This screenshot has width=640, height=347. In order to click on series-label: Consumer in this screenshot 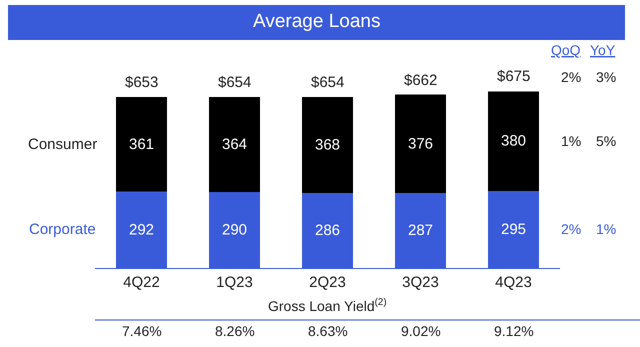, I will do `click(63, 144)`.